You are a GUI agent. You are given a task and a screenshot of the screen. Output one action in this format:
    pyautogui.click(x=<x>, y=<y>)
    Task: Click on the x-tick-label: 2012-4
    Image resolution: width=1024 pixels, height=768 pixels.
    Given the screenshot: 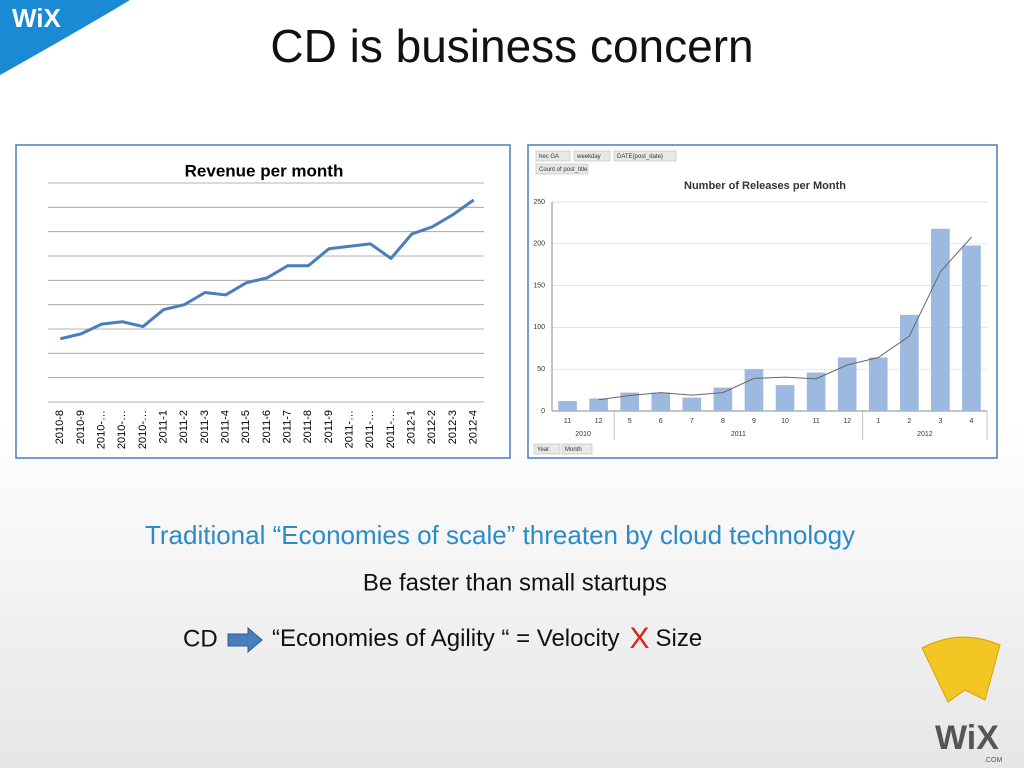 What is the action you would take?
    pyautogui.click(x=474, y=427)
    